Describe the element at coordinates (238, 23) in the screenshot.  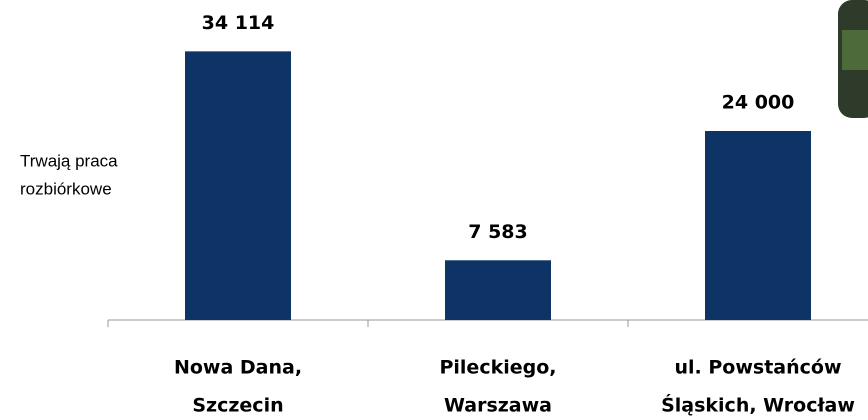
I see `value-label: 34 114` at that location.